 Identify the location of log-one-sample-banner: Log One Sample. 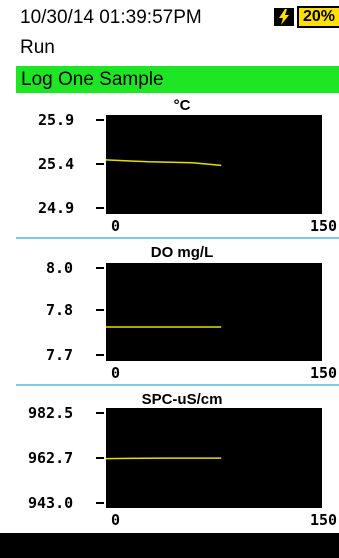
(177, 79).